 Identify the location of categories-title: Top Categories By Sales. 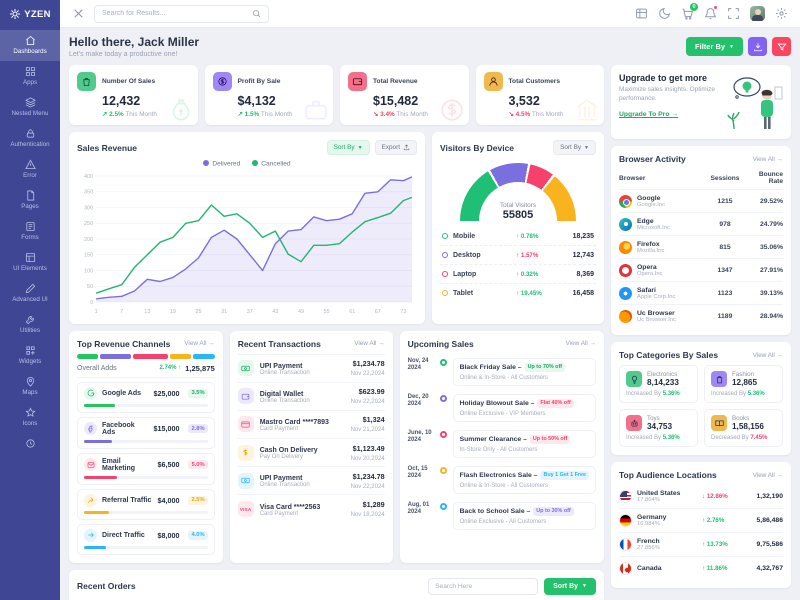
(669, 355).